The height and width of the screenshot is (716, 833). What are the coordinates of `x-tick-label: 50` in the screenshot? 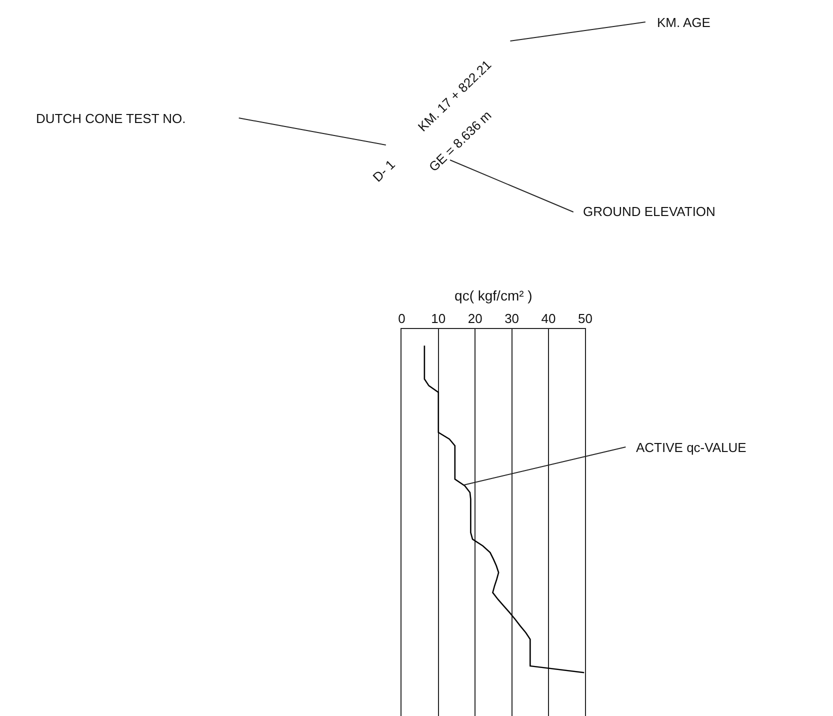 It's located at (585, 318).